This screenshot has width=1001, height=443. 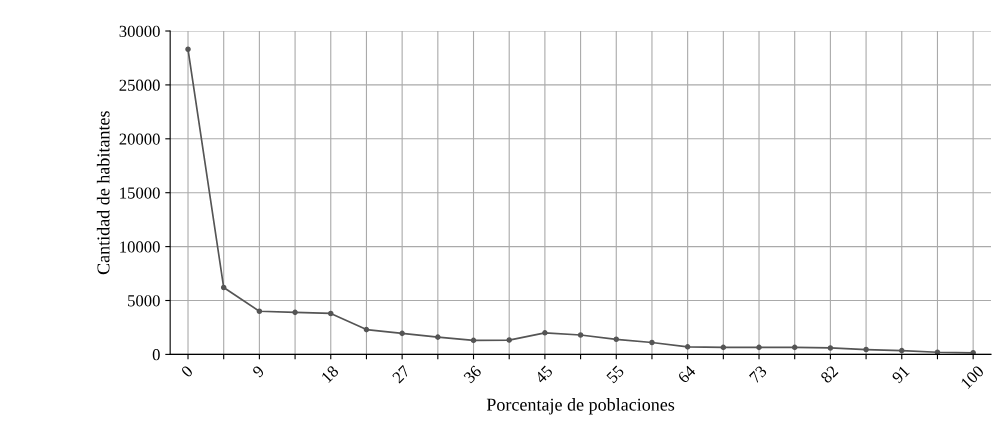 What do you see at coordinates (687, 374) in the screenshot?
I see `x-tick-label: 64` at bounding box center [687, 374].